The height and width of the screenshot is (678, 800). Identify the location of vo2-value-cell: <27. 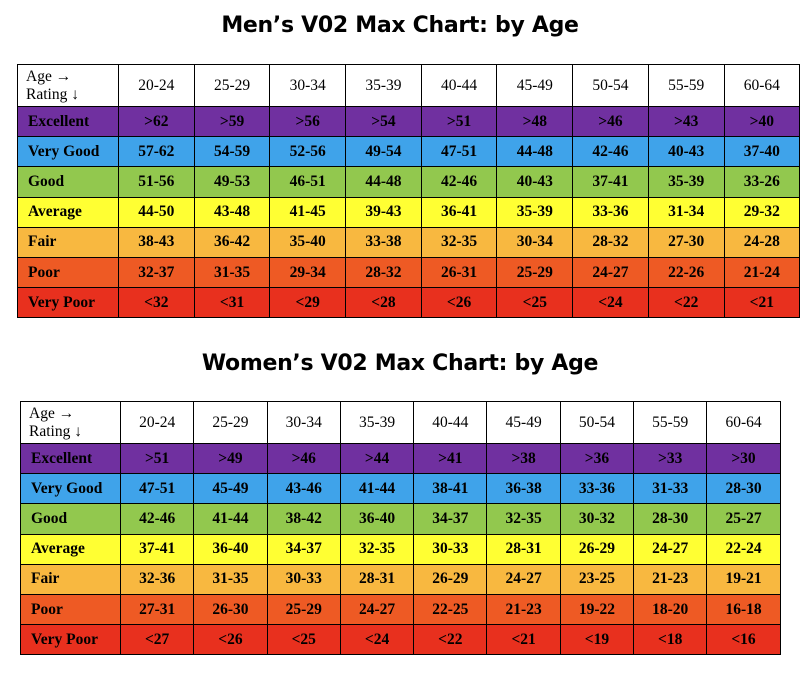
(157, 640).